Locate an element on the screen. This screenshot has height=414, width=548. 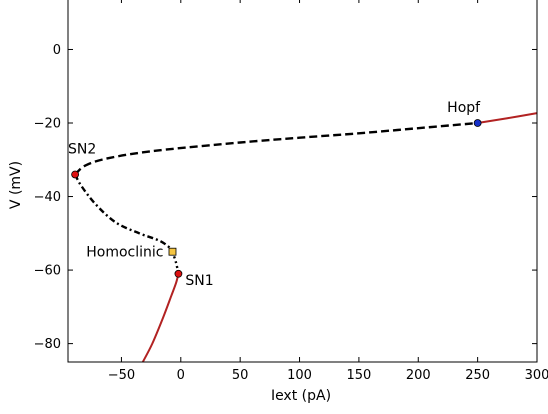
x-tick-label: 300 is located at coordinates (536, 375).